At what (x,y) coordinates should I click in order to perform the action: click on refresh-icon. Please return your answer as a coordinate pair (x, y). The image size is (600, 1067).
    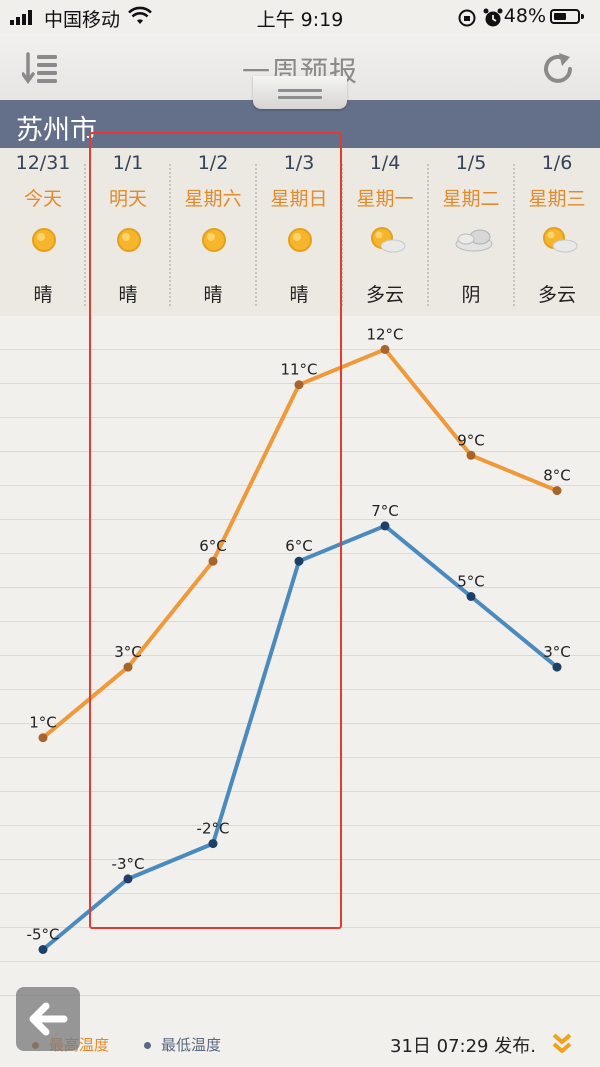
    Looking at the image, I should click on (559, 69).